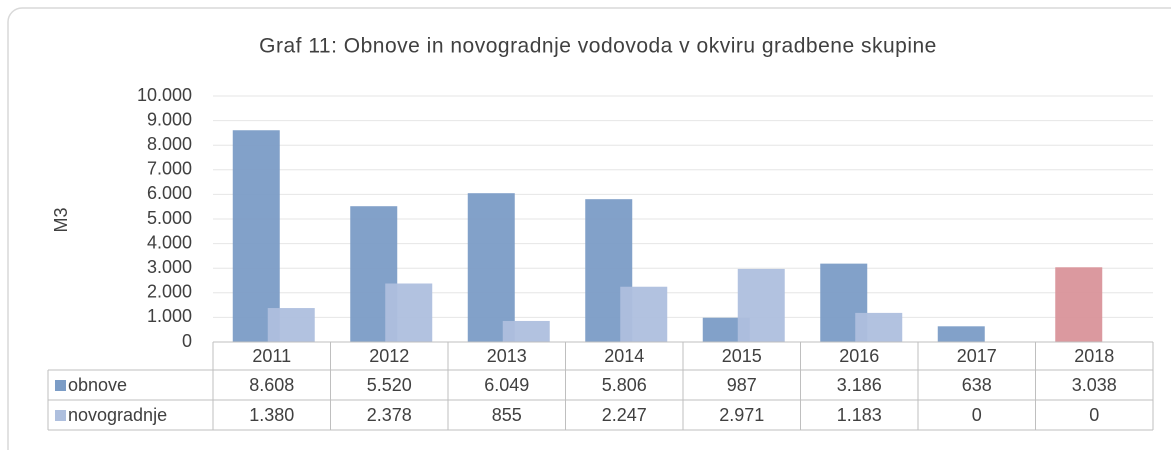  I want to click on y-tick-label: 3.000, so click(169, 267).